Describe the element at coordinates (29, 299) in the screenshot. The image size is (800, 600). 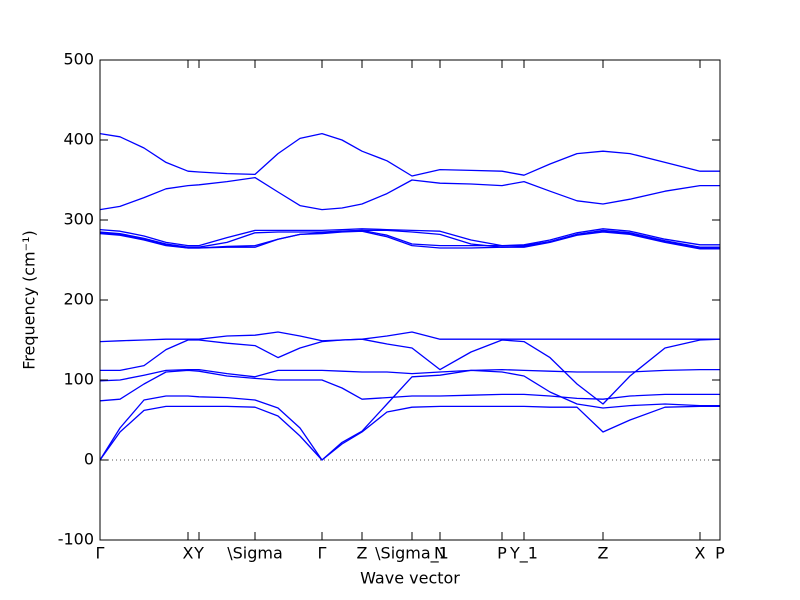
I see `y-axis-label: Frequency (cm⁻¹)` at that location.